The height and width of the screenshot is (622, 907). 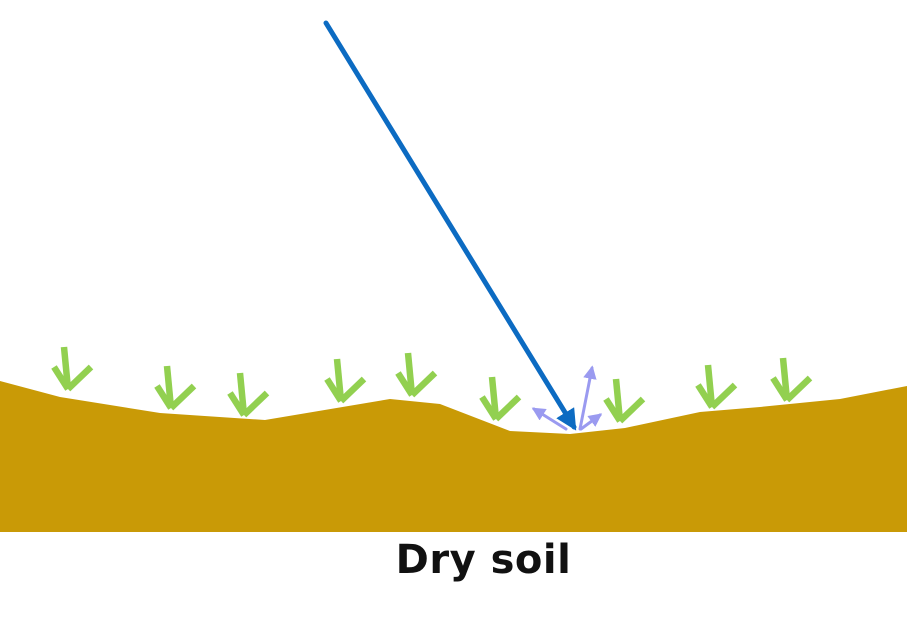 I want to click on scatter-arrow-left, so click(x=549, y=419).